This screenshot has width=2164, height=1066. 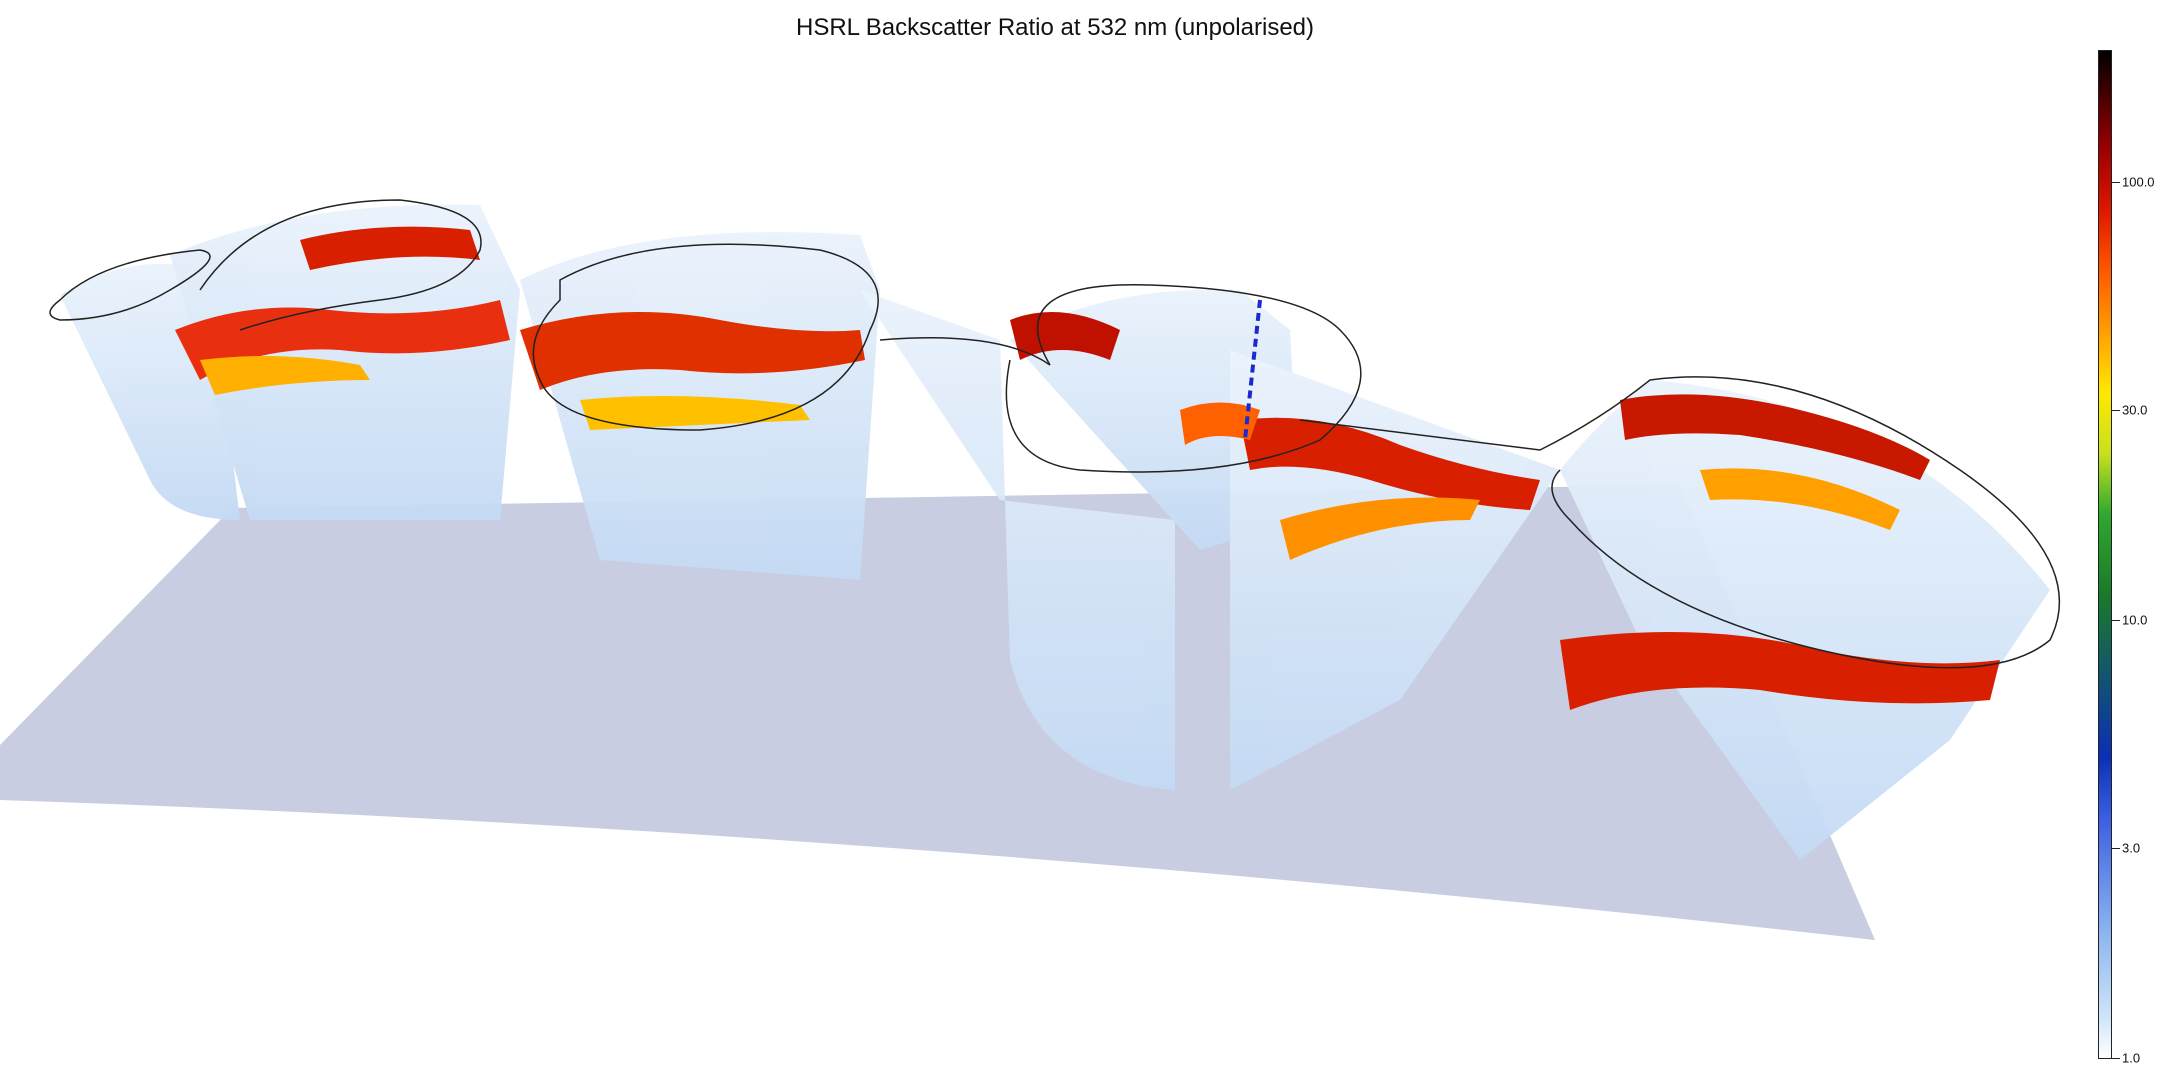 I want to click on colorbar-tick-label: 30.0, so click(x=2135, y=410).